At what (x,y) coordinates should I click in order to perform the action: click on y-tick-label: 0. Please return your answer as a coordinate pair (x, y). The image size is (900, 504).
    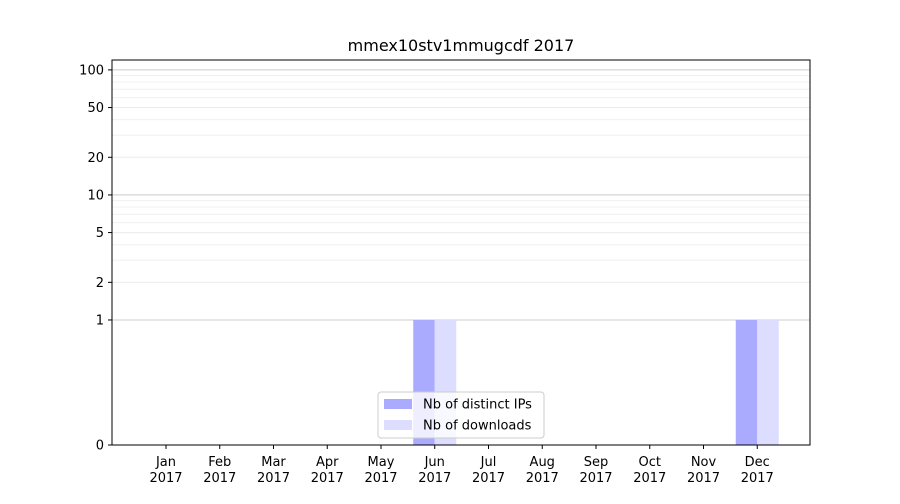
    Looking at the image, I should click on (100, 446).